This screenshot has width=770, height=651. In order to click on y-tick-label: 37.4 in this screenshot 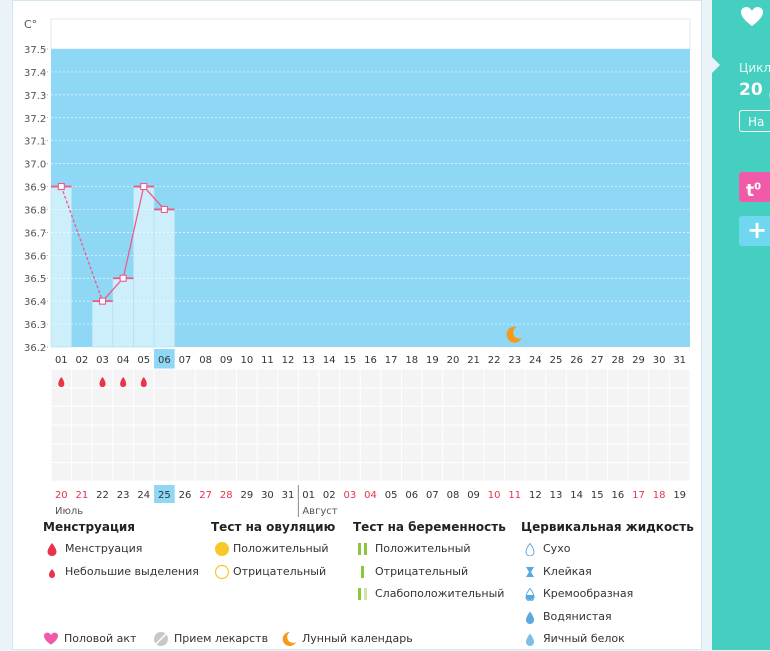, I will do `click(35, 73)`.